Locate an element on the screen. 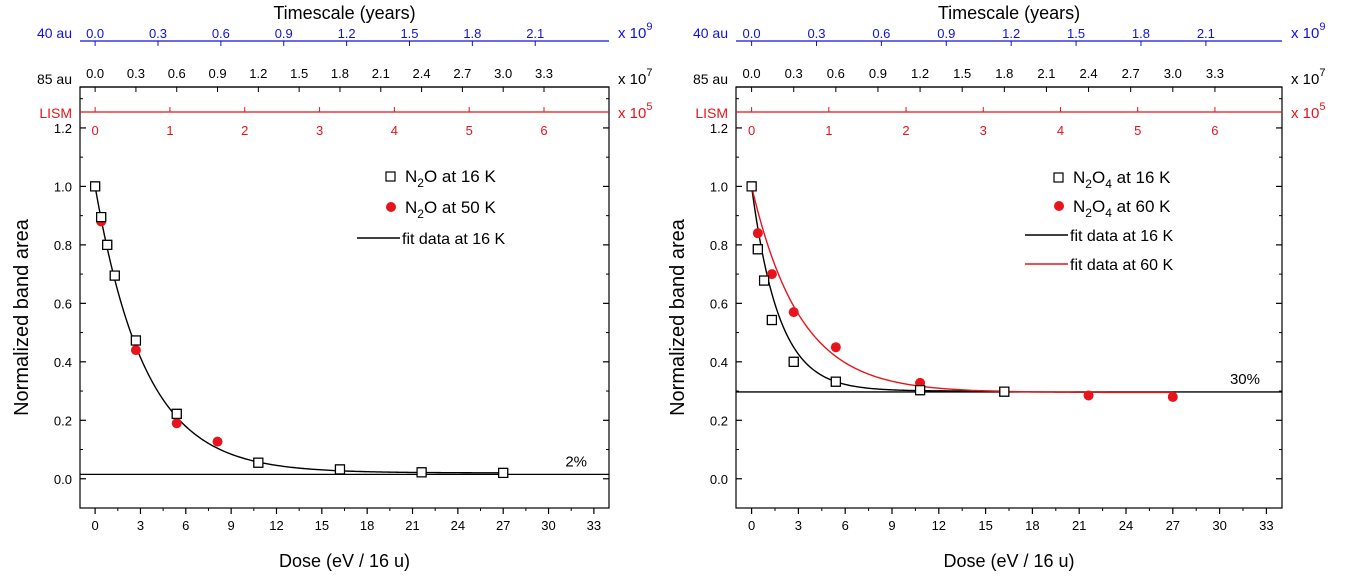 This screenshot has height=577, width=1365. x-tick-label: 6 is located at coordinates (185, 525).